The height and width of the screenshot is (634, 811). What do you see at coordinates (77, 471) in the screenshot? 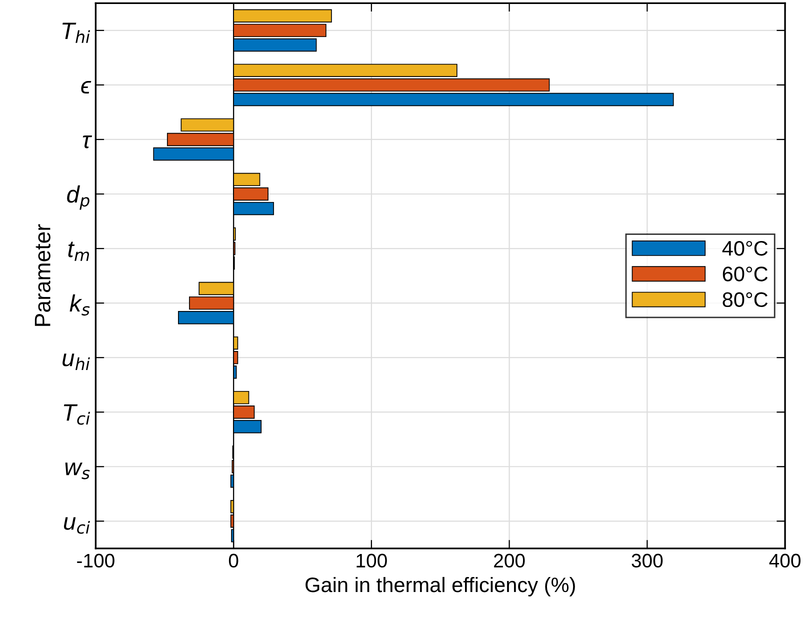
I see `y-tick-label: w$_{s}$` at bounding box center [77, 471].